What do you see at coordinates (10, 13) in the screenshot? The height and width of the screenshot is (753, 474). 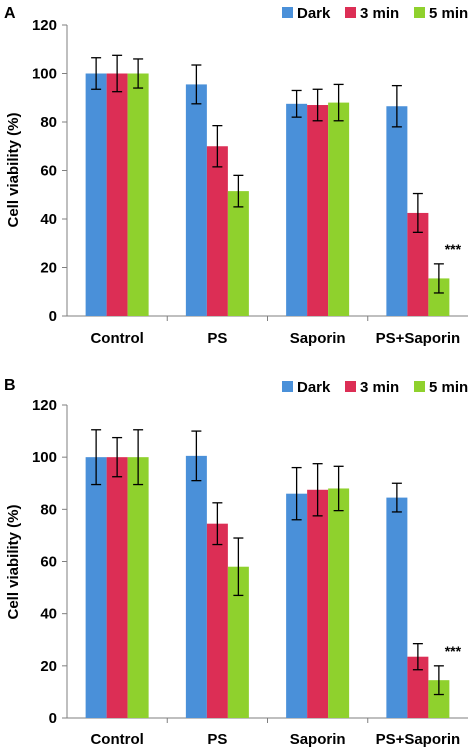 I see `panel-letter: A` at bounding box center [10, 13].